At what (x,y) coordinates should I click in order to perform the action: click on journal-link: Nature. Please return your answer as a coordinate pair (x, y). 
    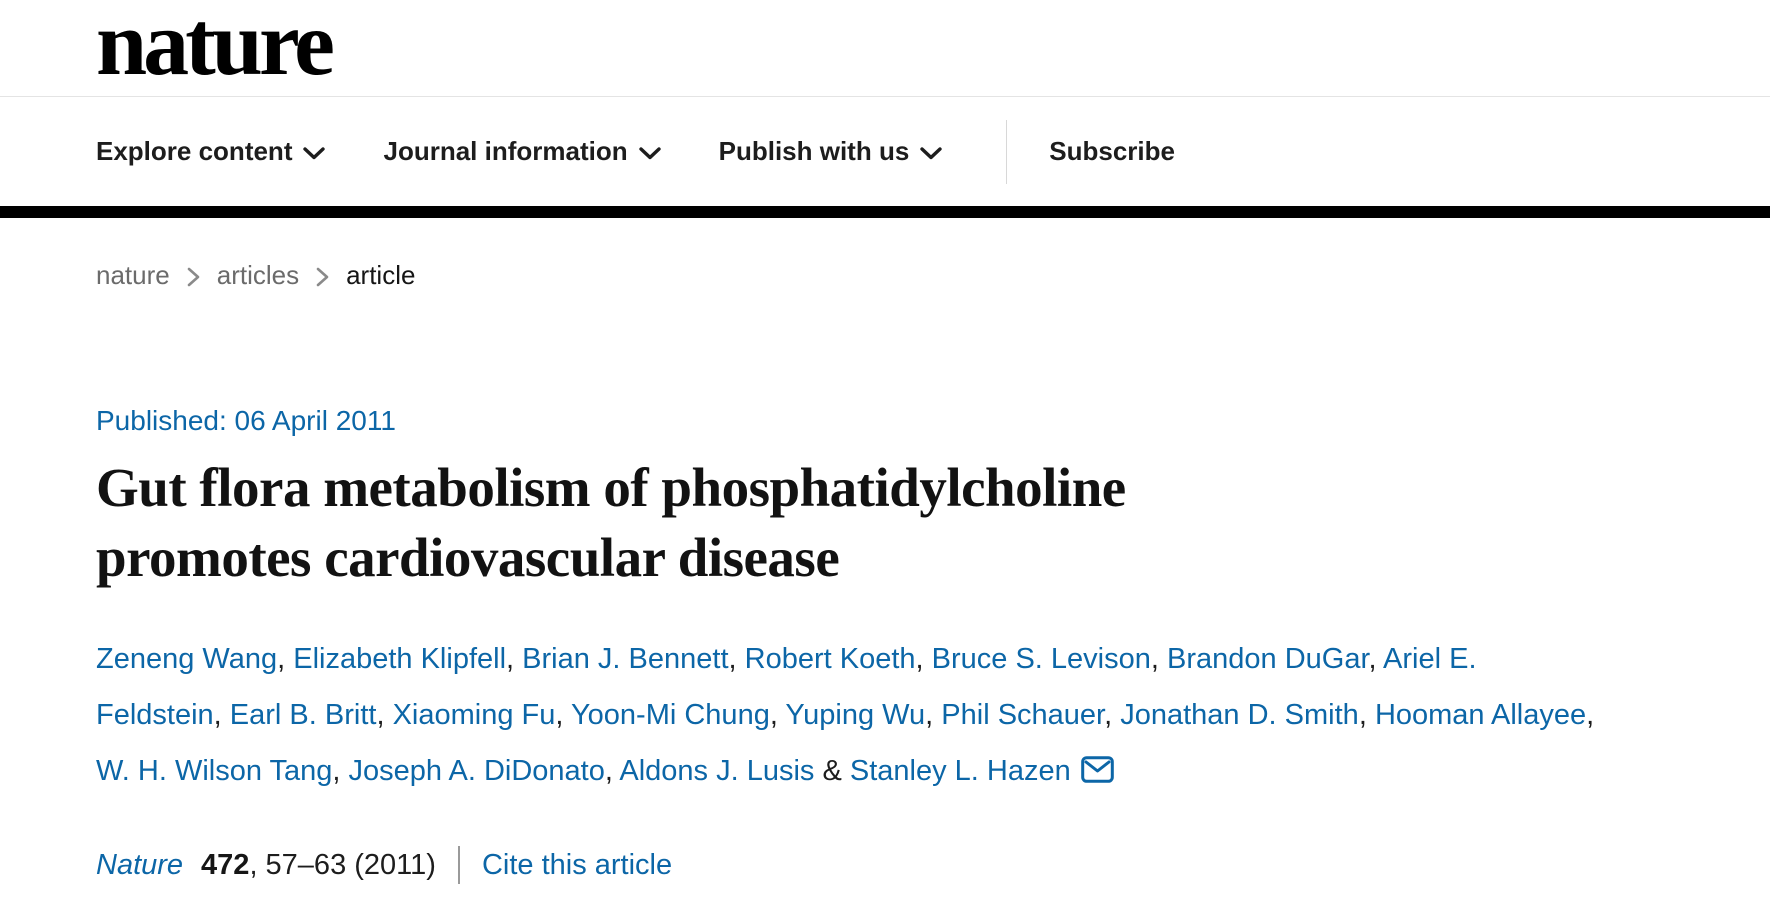
    Looking at the image, I should click on (140, 864).